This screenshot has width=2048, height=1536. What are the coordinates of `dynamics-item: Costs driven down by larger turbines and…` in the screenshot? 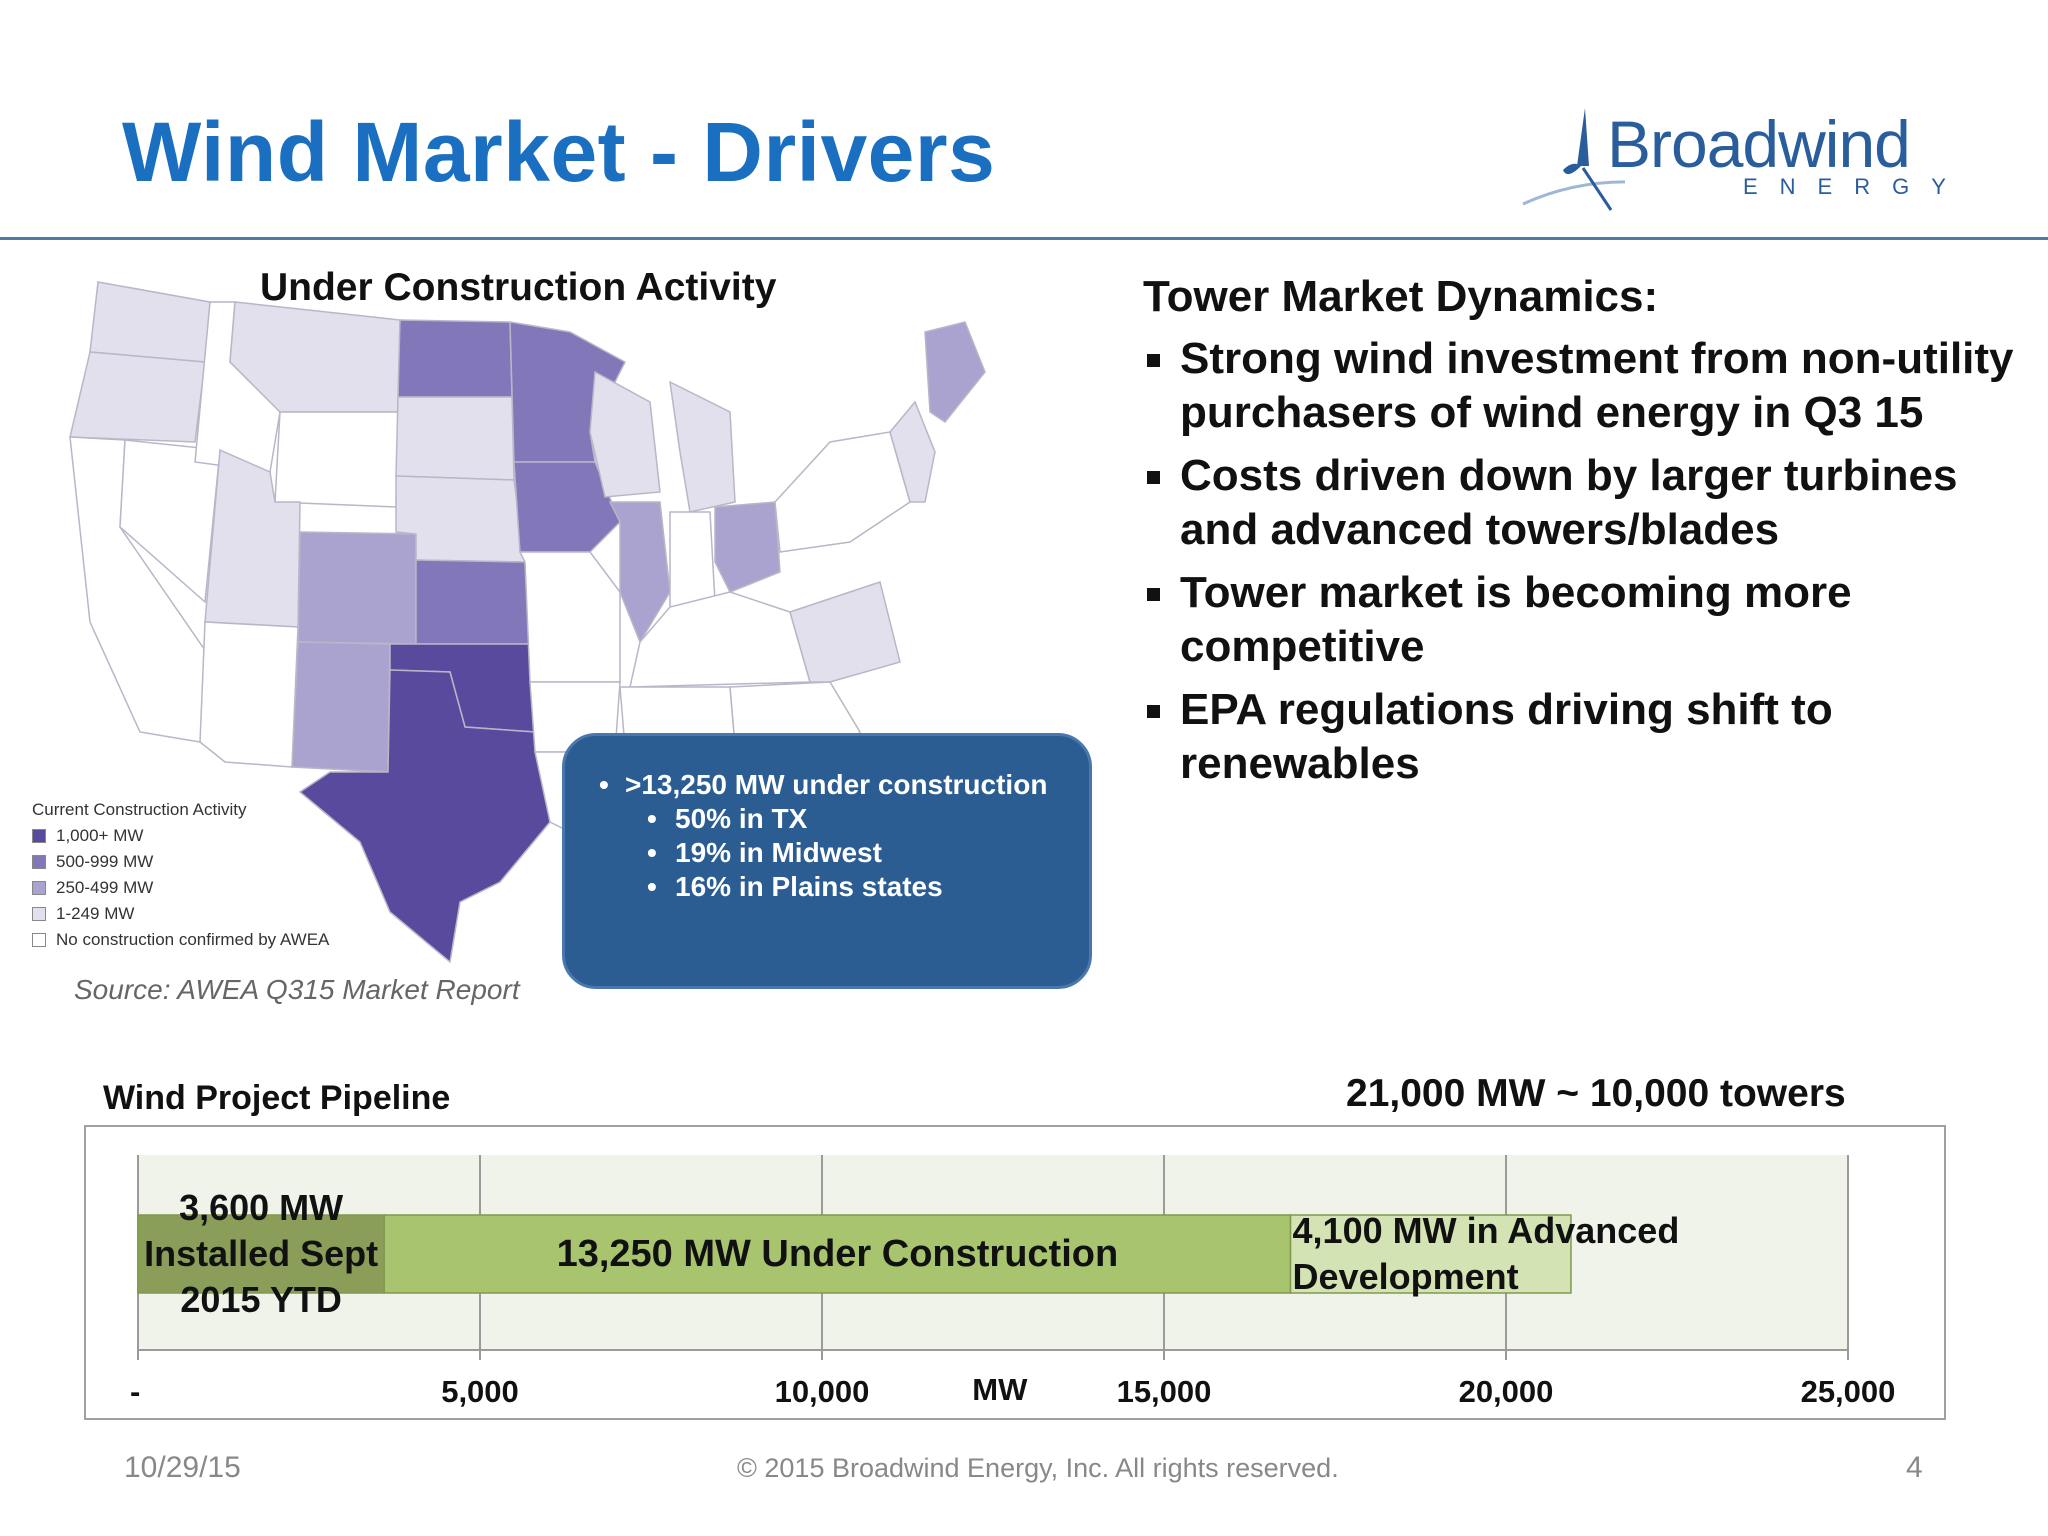 It's located at (1583, 503).